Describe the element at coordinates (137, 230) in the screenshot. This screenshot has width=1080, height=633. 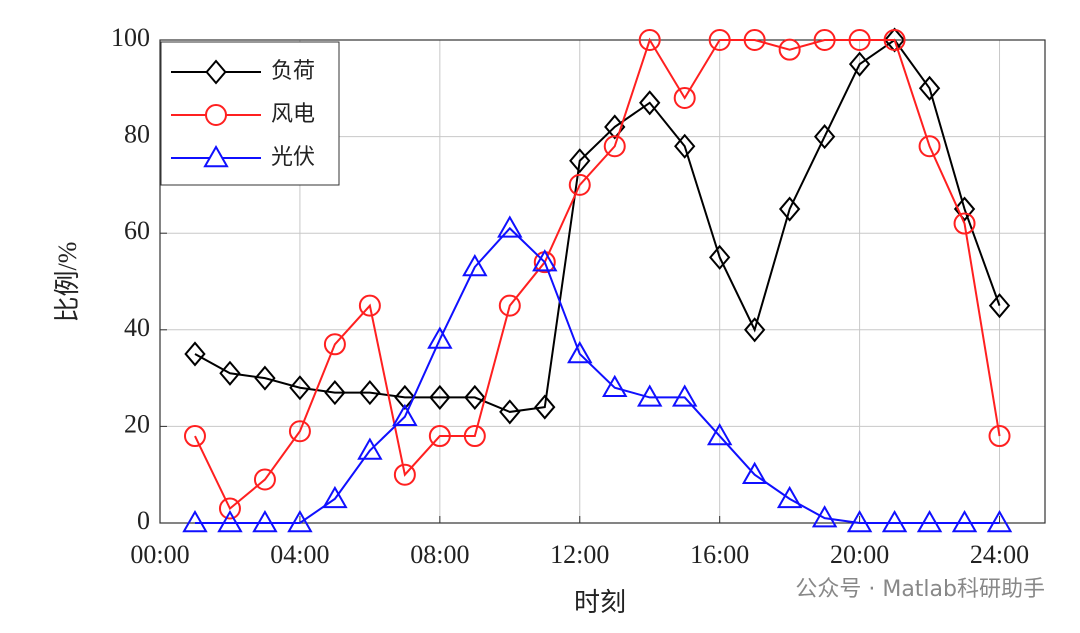
I see `y-tick-label: 60` at that location.